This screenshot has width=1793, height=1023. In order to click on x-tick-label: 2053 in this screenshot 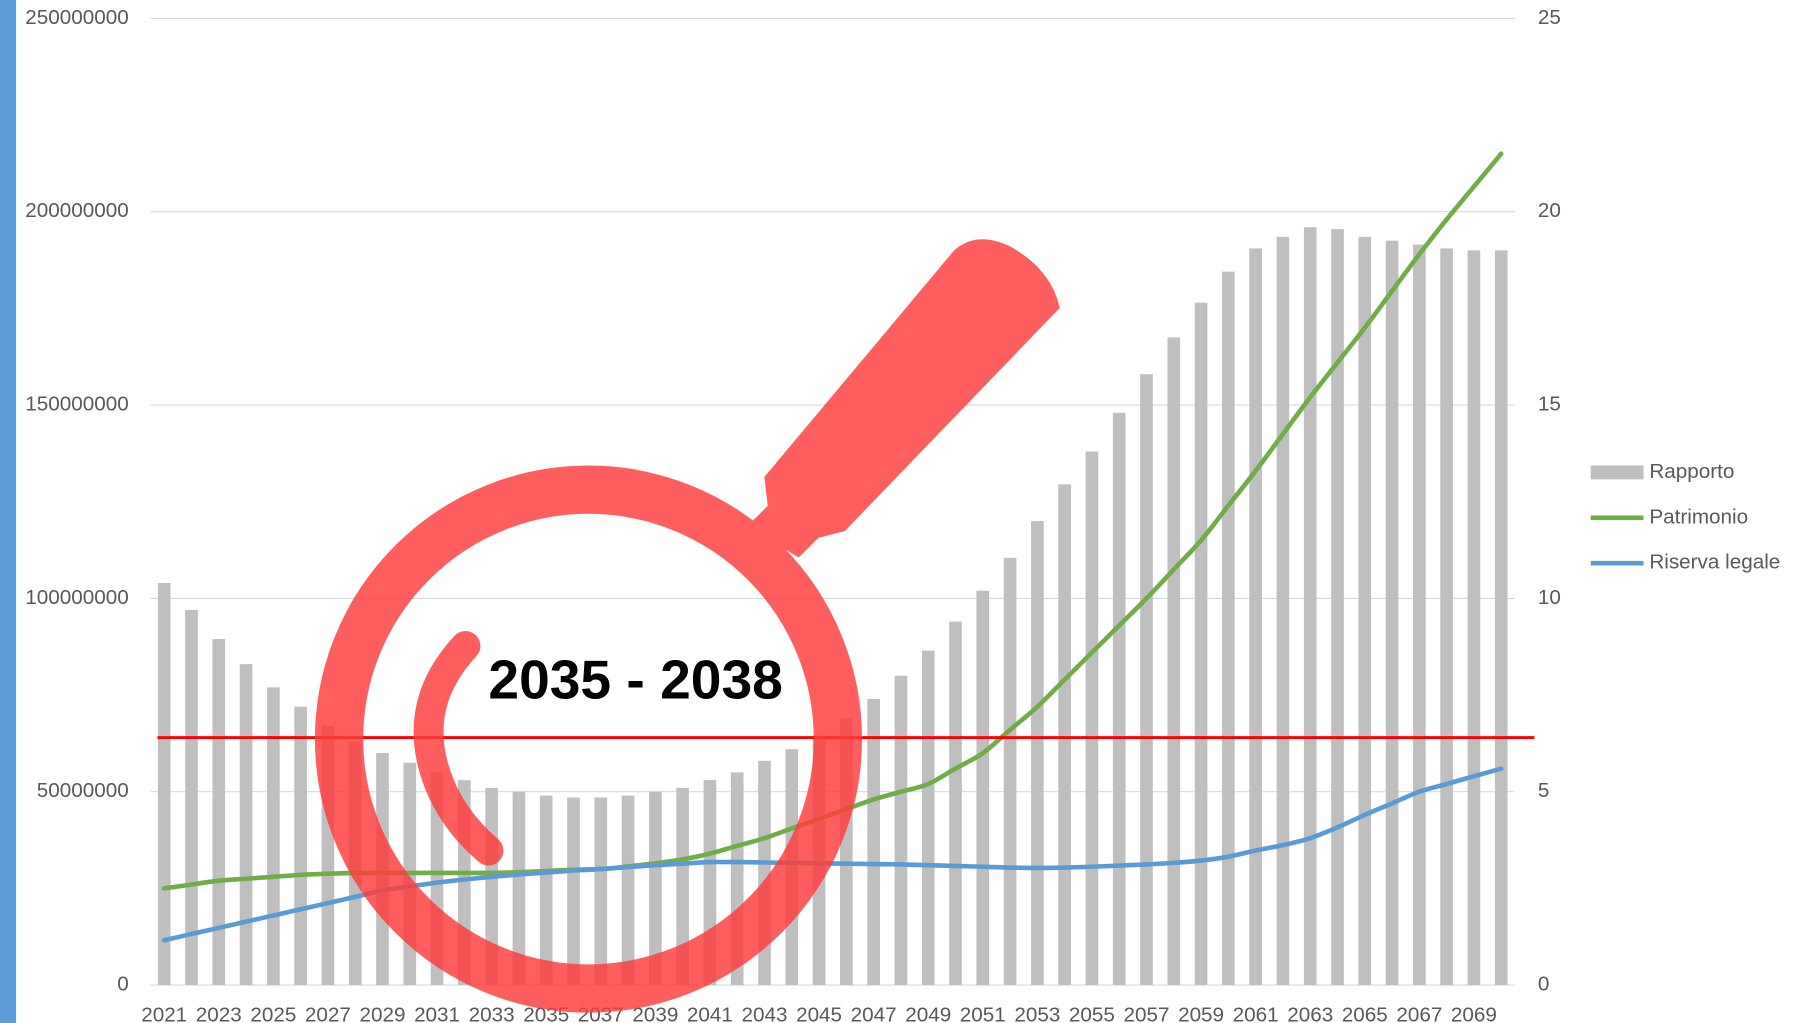, I will do `click(1037, 1013)`.